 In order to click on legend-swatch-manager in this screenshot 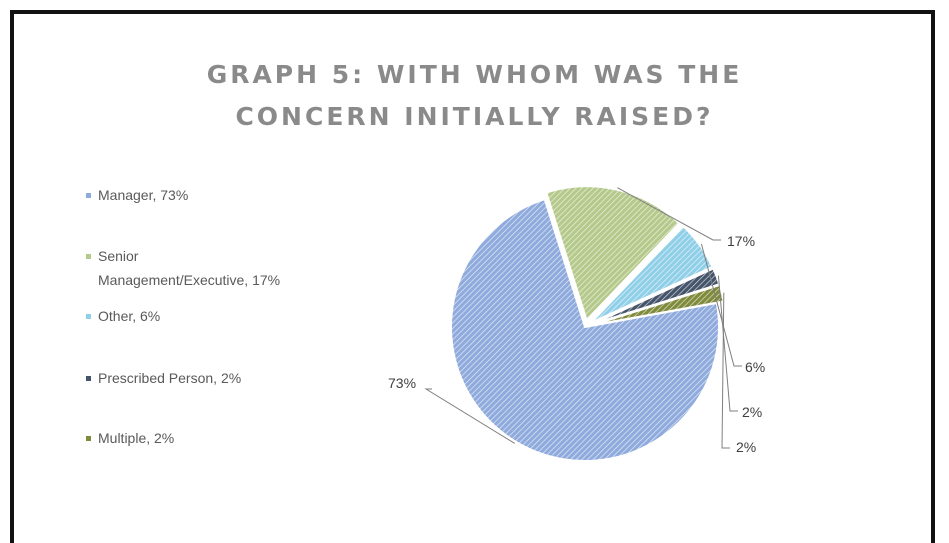, I will do `click(88, 195)`.